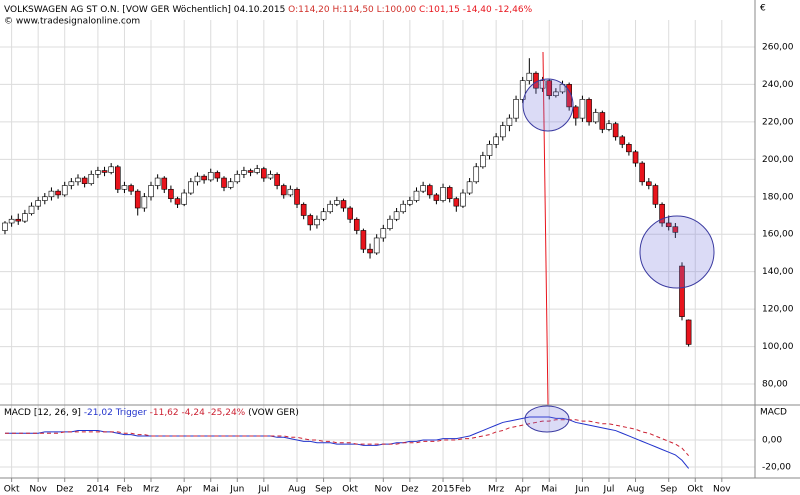  Describe the element at coordinates (776, 468) in the screenshot. I see `y-tick-label: -20,00` at that location.